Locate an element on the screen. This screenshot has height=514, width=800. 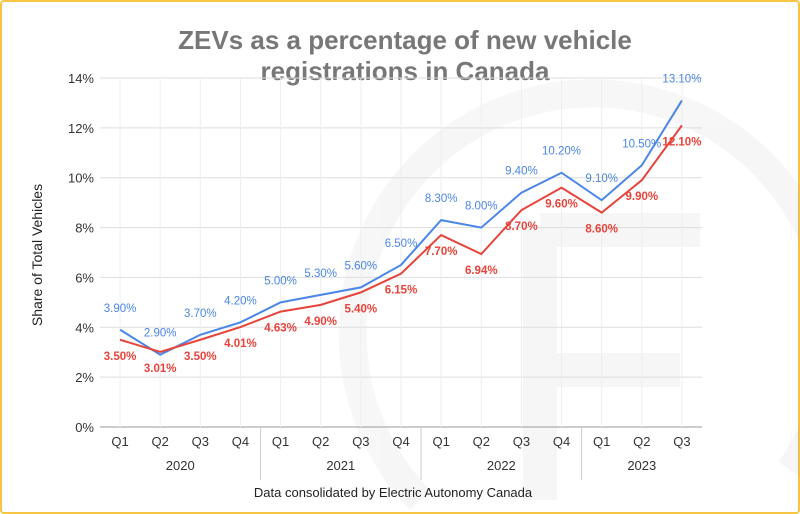
data-label-series-1: 5.00% is located at coordinates (280, 281).